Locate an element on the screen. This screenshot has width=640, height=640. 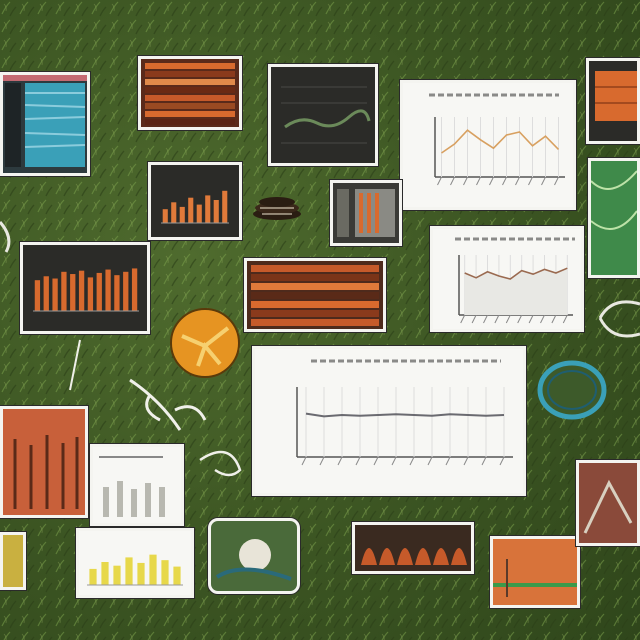
peaks-line-chart is located at coordinates (488, 145).